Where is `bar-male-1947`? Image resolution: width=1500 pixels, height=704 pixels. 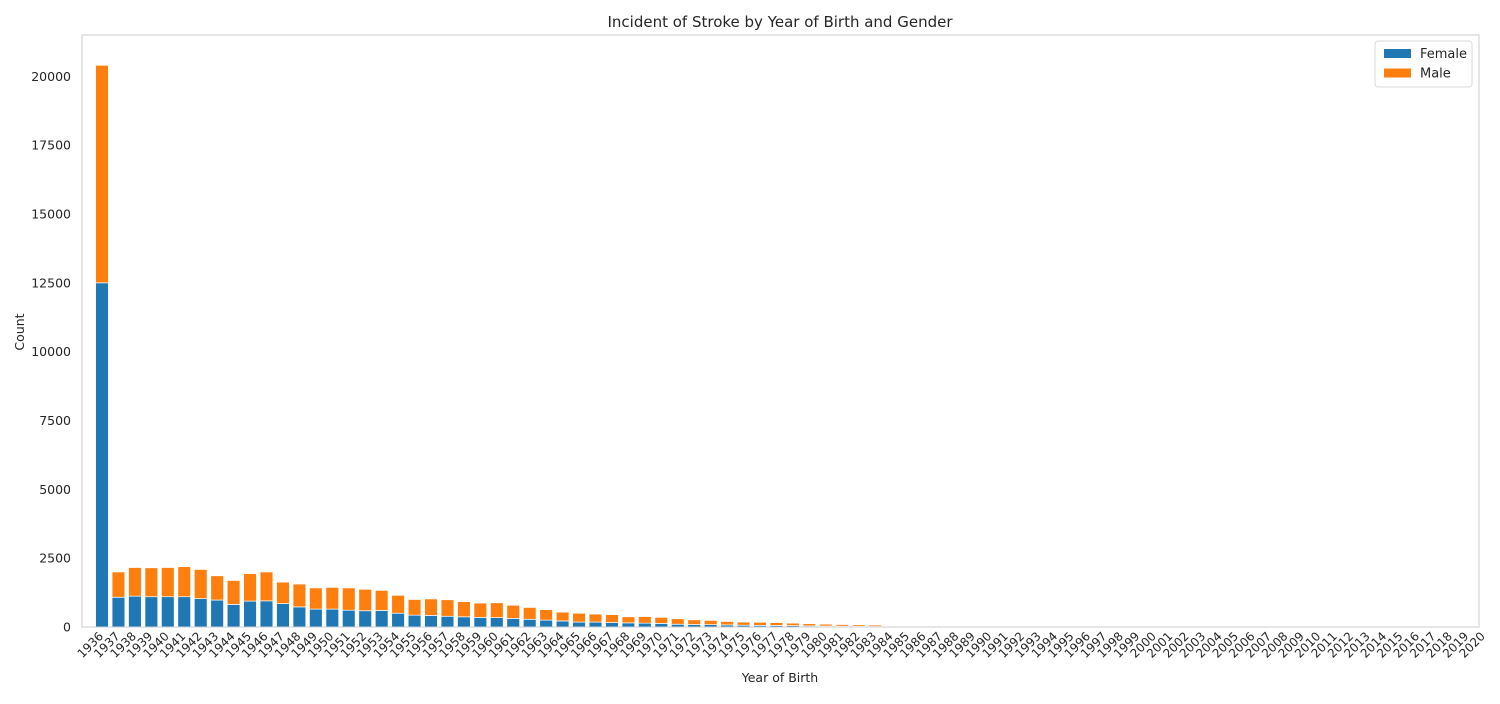
bar-male-1947 is located at coordinates (283, 592).